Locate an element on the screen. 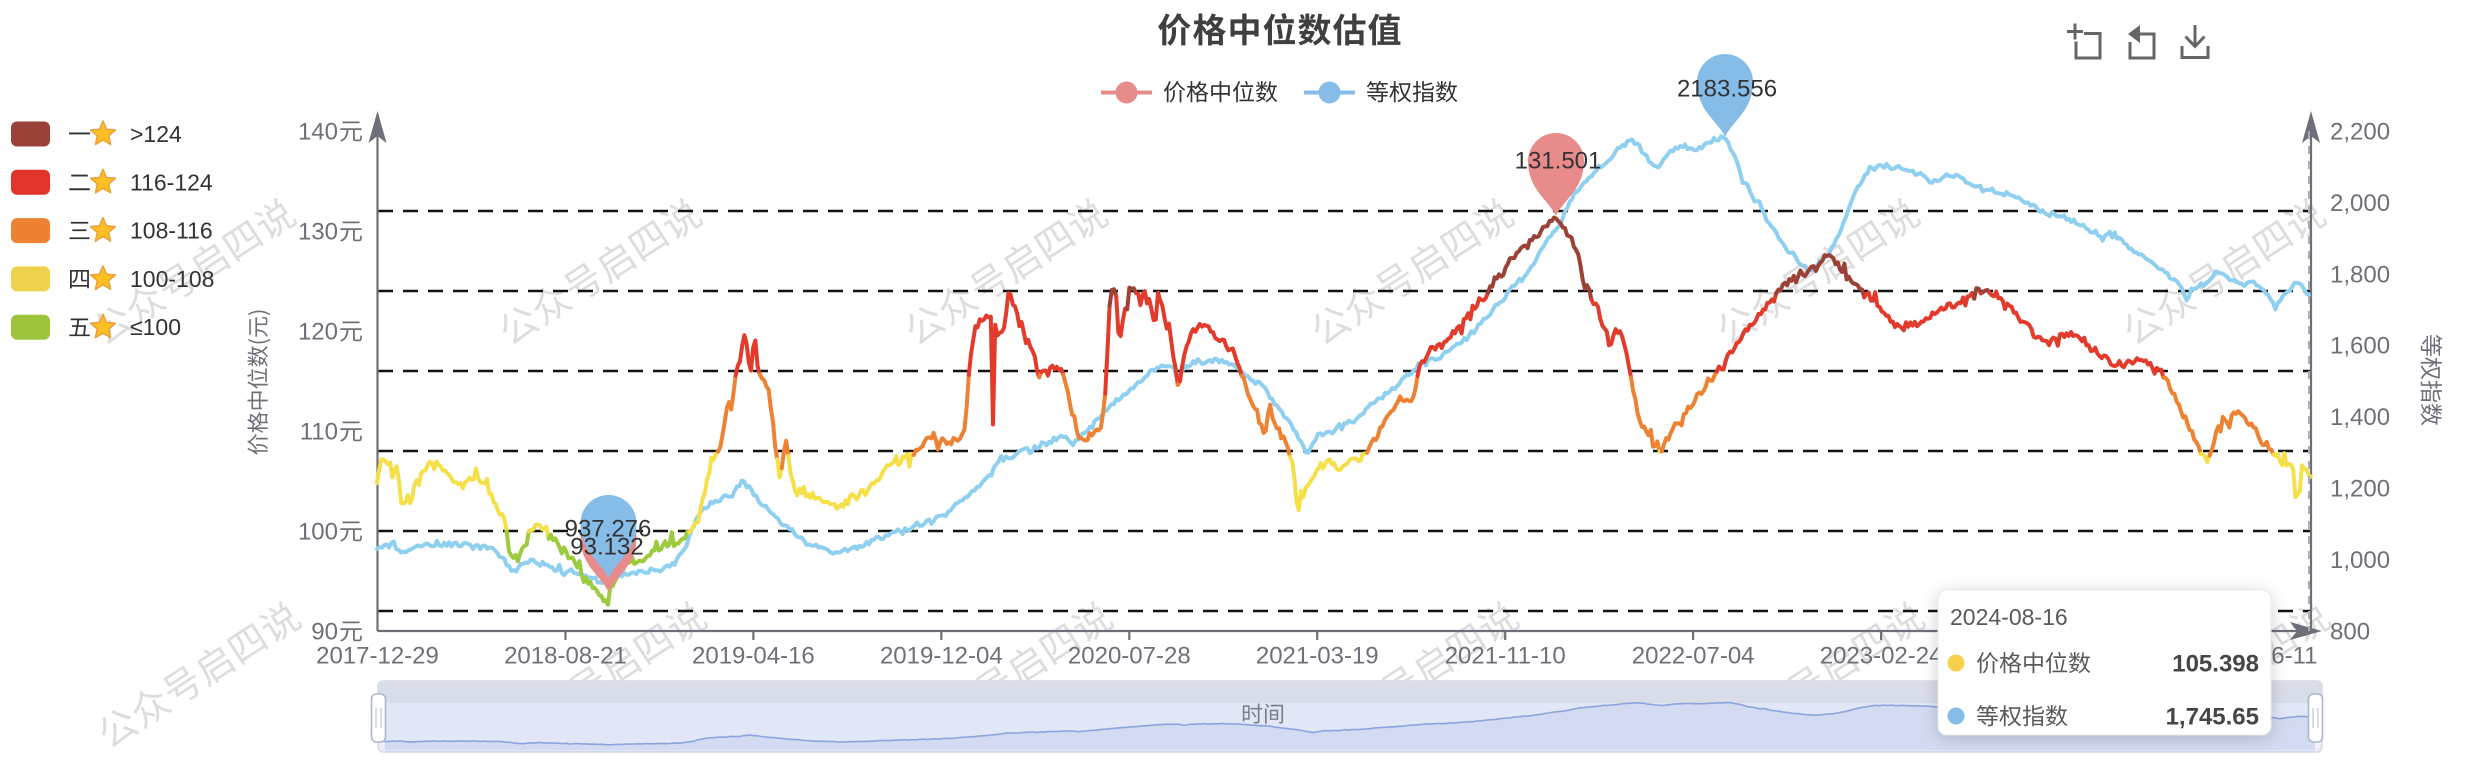  svg-text: 110 is located at coordinates (319, 431).